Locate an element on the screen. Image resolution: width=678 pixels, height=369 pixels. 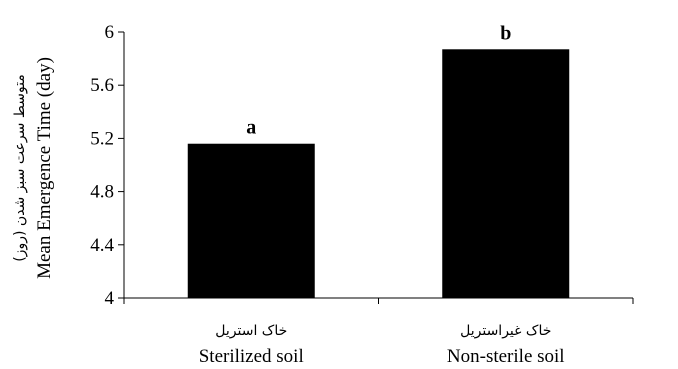
y-tick-label: 4.4 is located at coordinates (102, 245).